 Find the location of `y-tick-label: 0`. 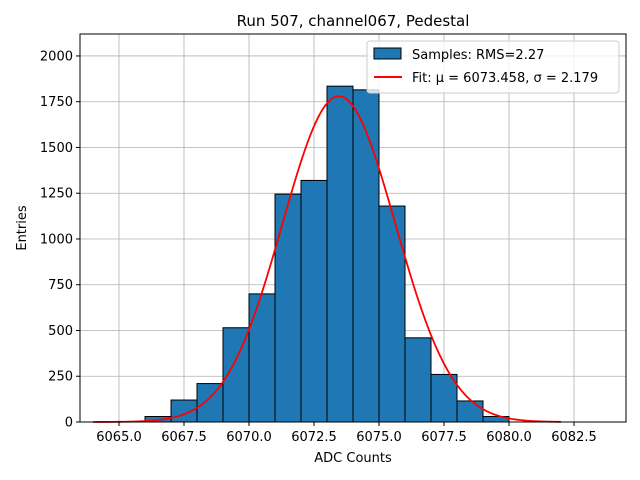

y-tick-label: 0 is located at coordinates (69, 423).